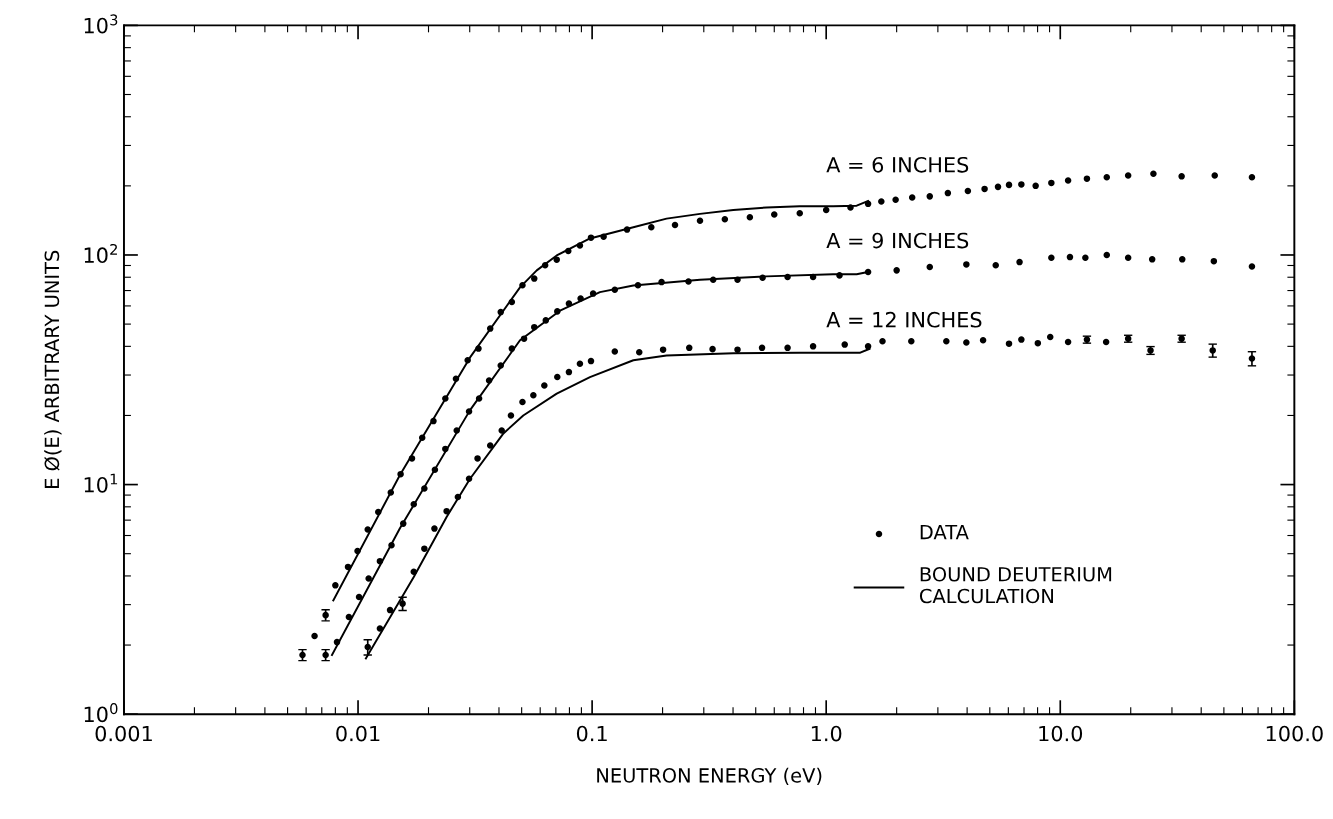  I want to click on x-tick-label: 1.0, so click(826, 733).